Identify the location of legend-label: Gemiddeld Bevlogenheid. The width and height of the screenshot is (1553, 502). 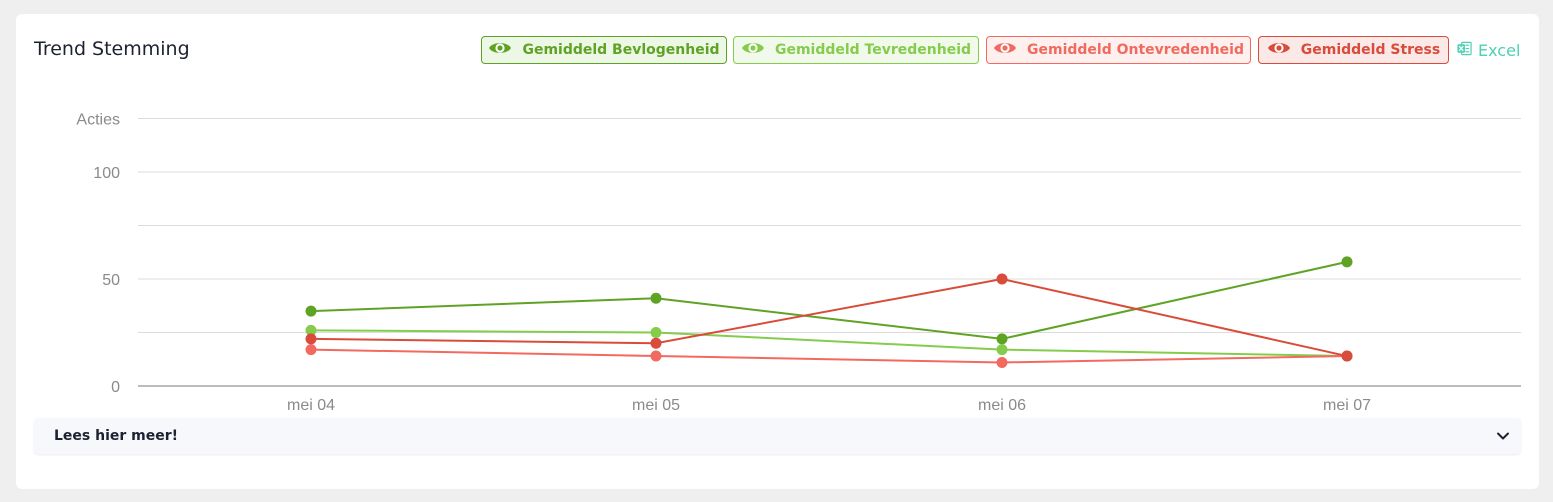
(621, 50).